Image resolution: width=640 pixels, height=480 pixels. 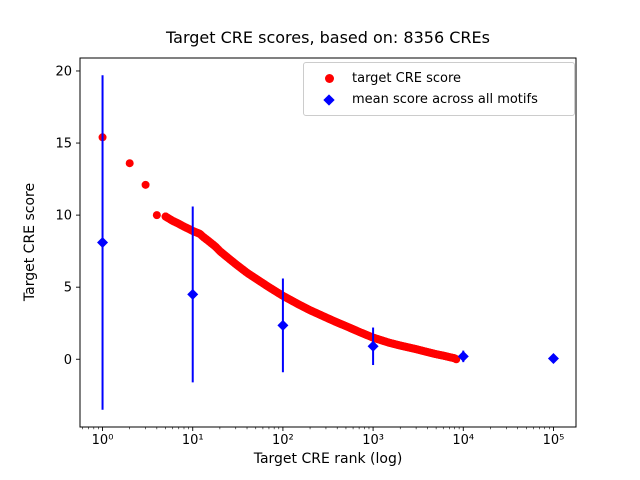 What do you see at coordinates (407, 78) in the screenshot?
I see `legend-label-target-score: target CRE score` at bounding box center [407, 78].